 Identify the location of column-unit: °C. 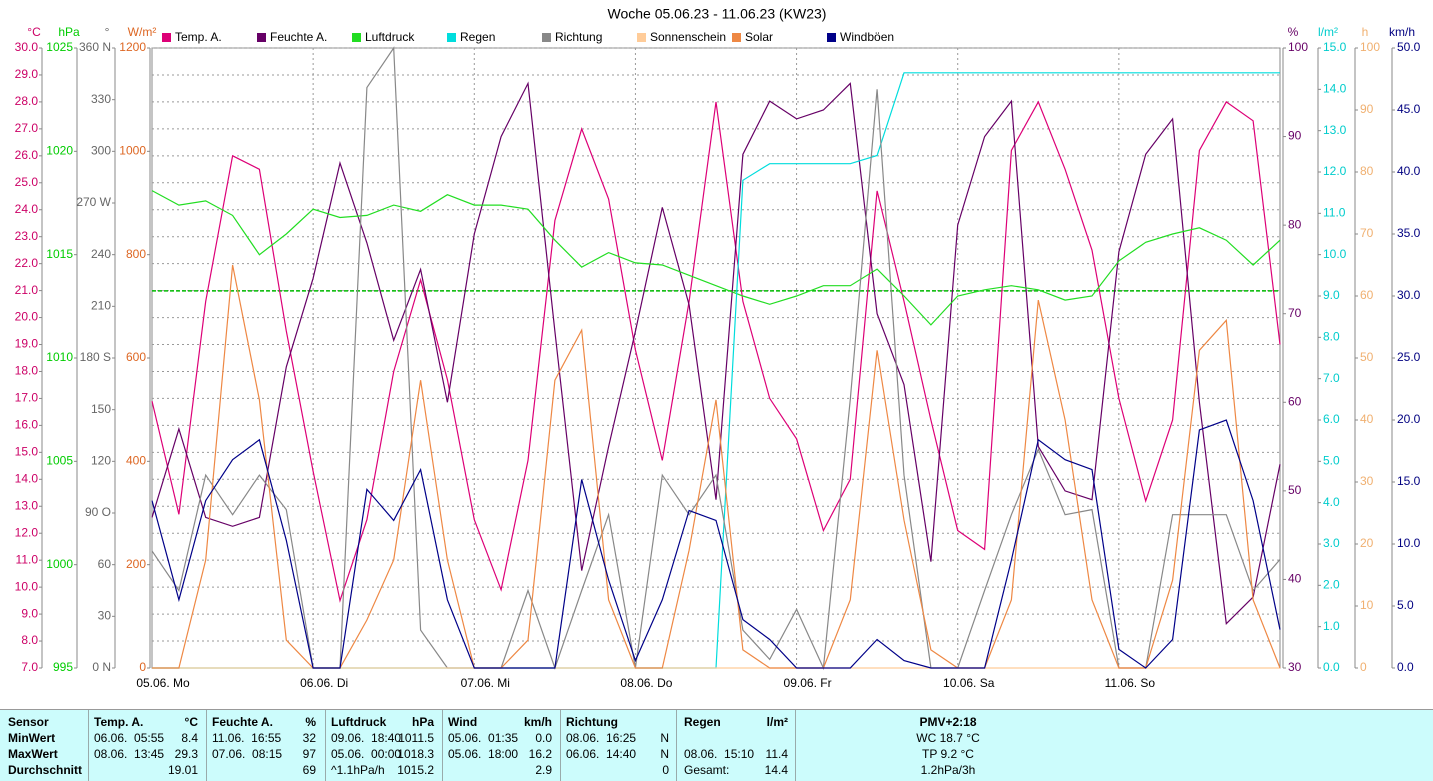
(191, 722).